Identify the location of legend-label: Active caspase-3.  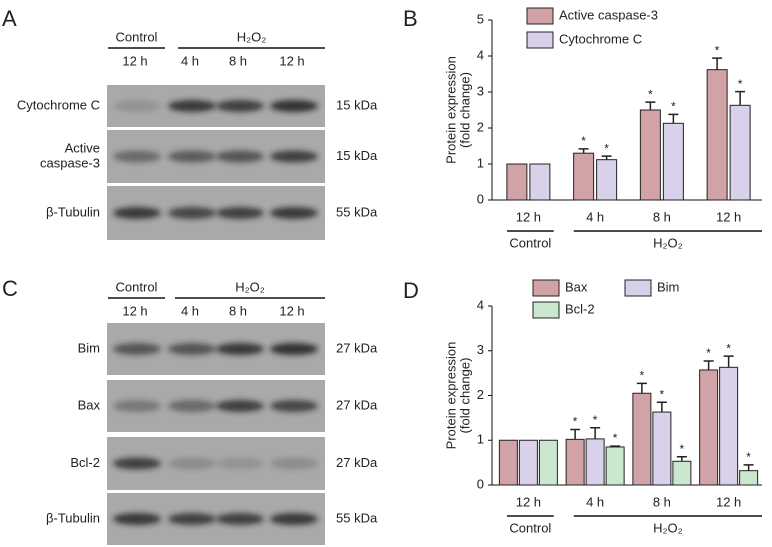
(608, 14).